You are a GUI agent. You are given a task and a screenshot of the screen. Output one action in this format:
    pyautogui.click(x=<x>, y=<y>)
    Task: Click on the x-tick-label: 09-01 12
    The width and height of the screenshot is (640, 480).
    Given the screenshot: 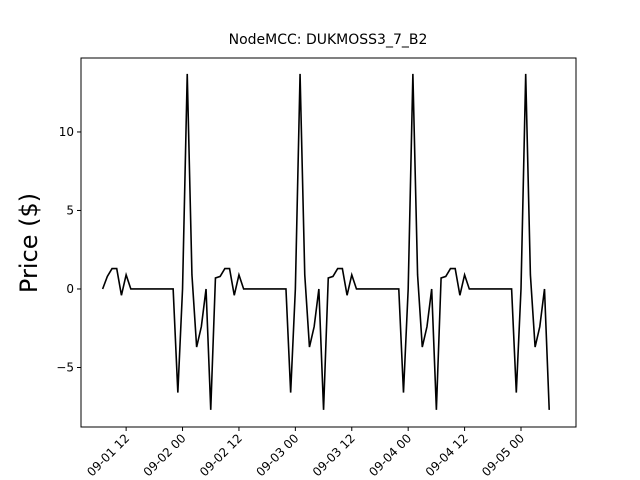 What is the action you would take?
    pyautogui.click(x=108, y=455)
    